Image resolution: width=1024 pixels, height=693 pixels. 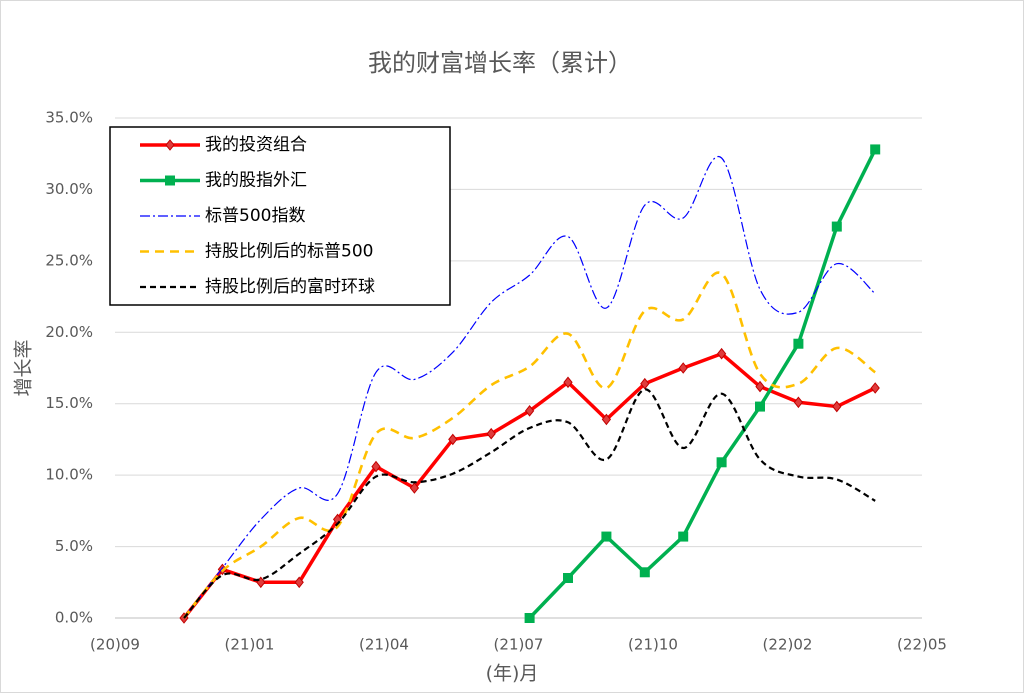 What do you see at coordinates (69, 403) in the screenshot?
I see `y-tick-label: 15.0%` at bounding box center [69, 403].